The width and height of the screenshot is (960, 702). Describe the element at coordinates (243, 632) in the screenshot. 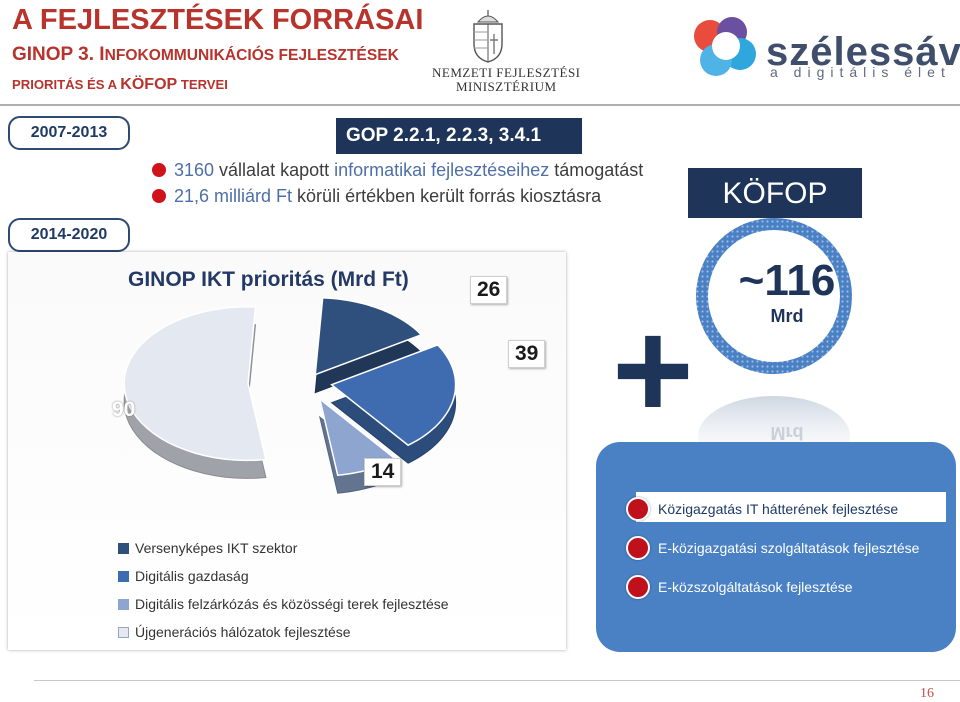

I see `legend-label: Újgenerációs hálózatok fejlesztése` at that location.